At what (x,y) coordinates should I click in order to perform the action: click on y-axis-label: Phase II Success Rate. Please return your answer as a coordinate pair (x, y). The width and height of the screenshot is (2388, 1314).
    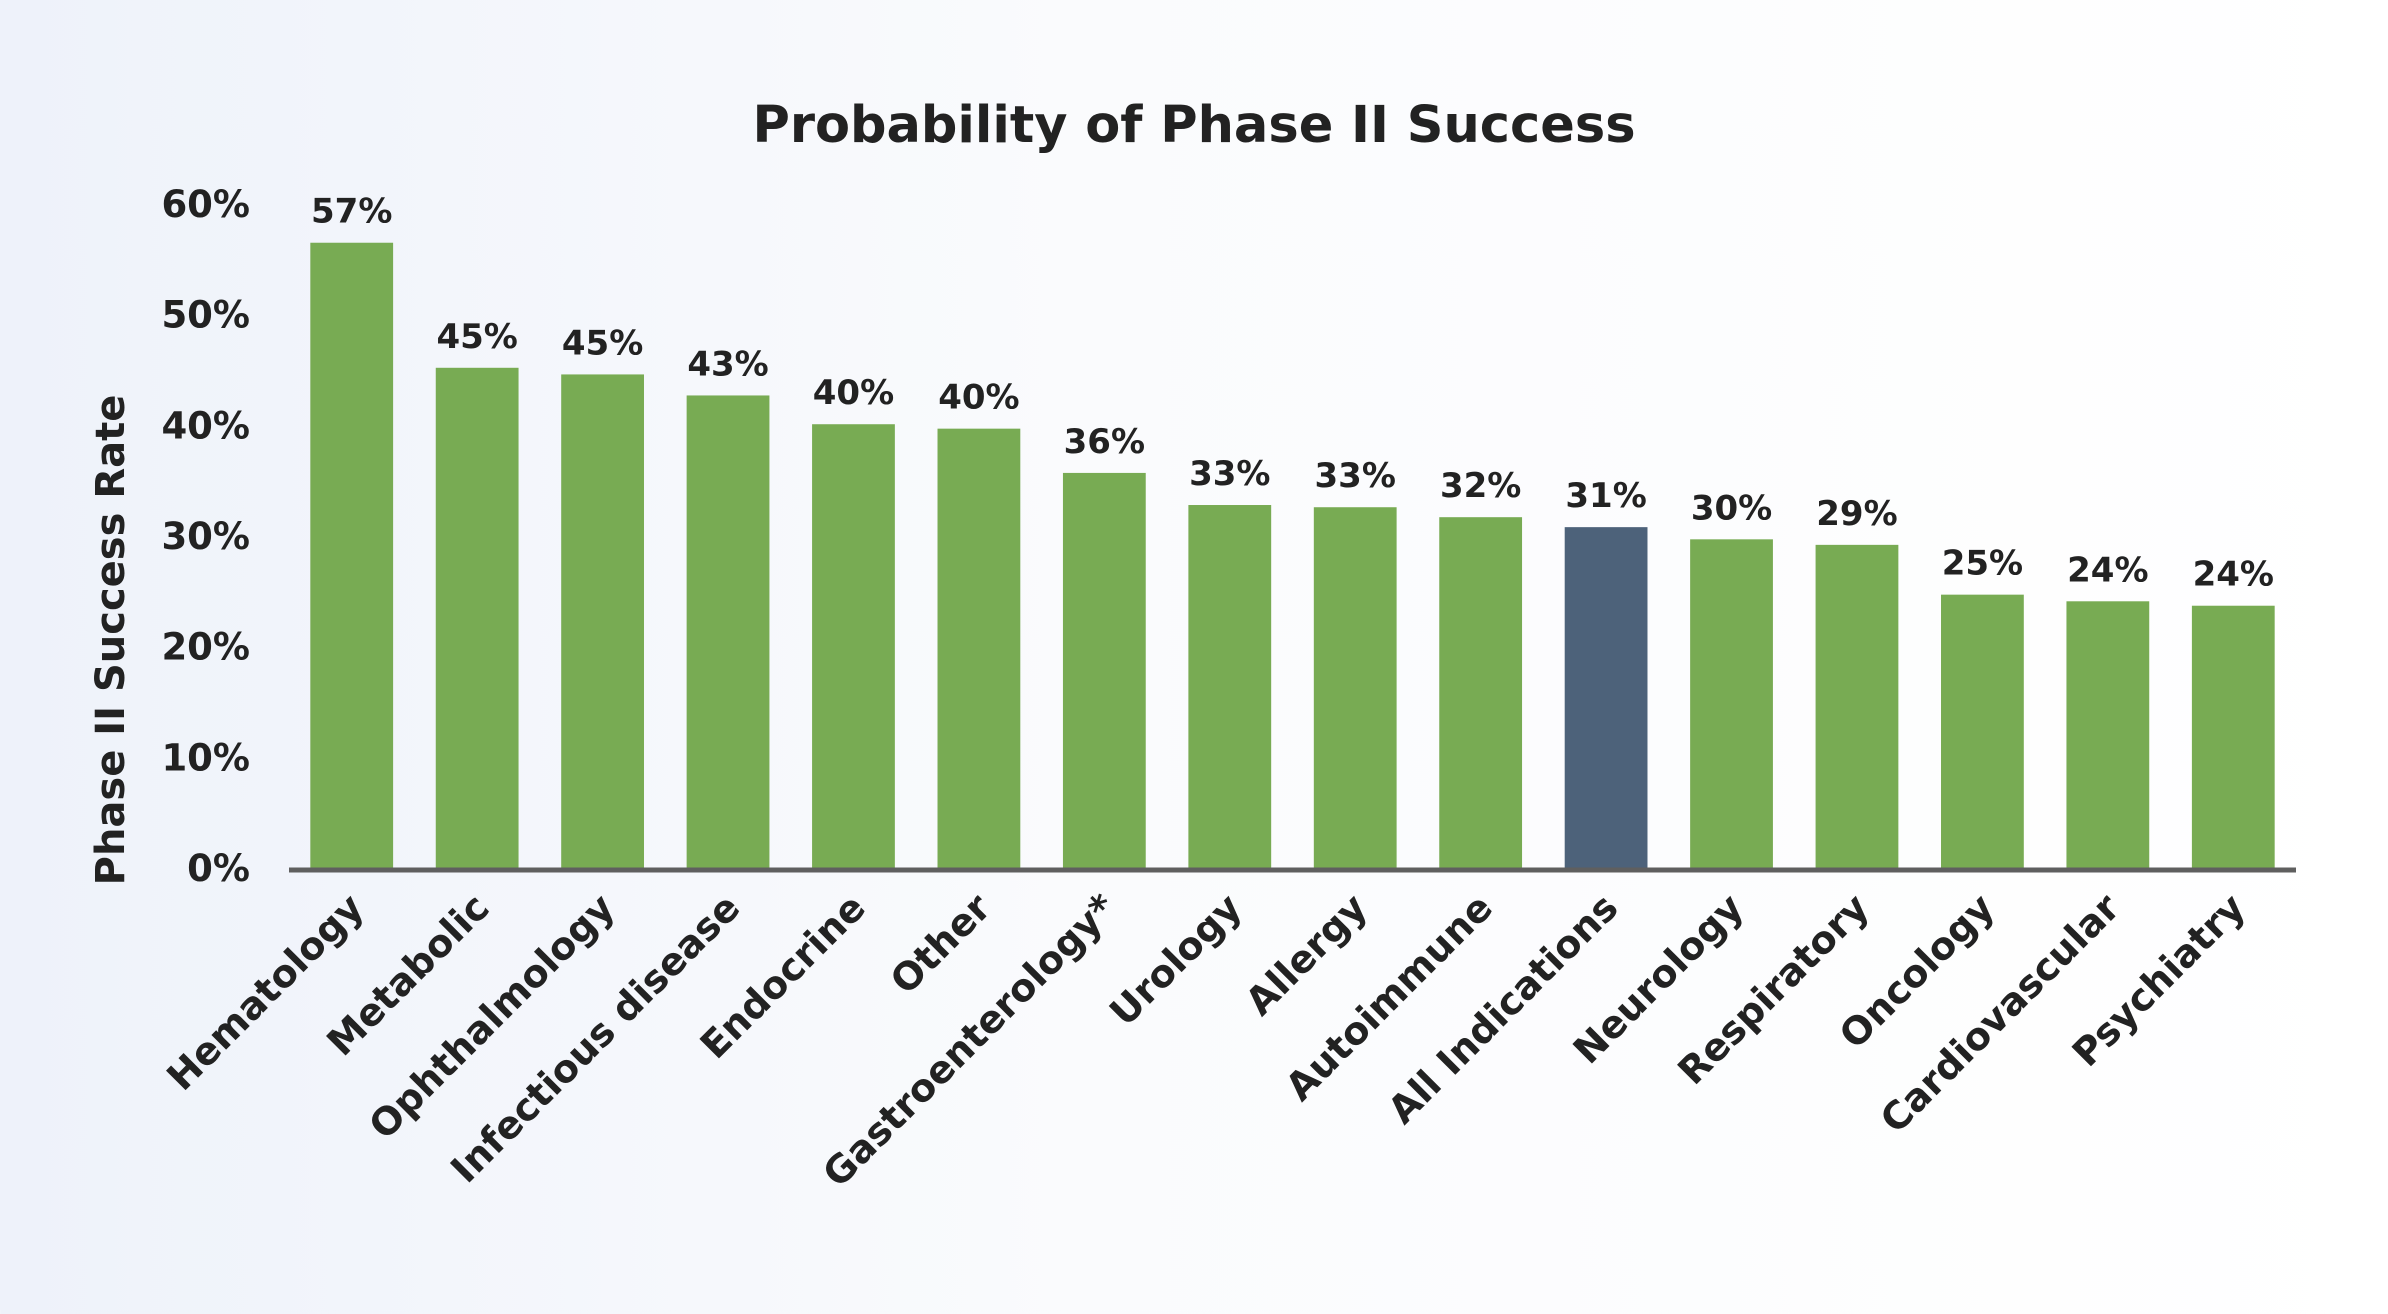
    Looking at the image, I should click on (111, 640).